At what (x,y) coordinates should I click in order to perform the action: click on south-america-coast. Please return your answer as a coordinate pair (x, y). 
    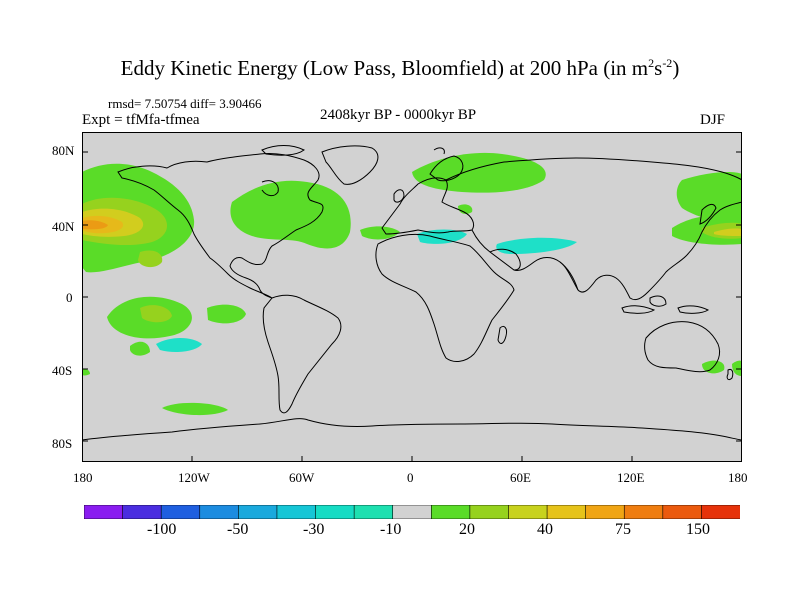
    Looking at the image, I should click on (302, 354).